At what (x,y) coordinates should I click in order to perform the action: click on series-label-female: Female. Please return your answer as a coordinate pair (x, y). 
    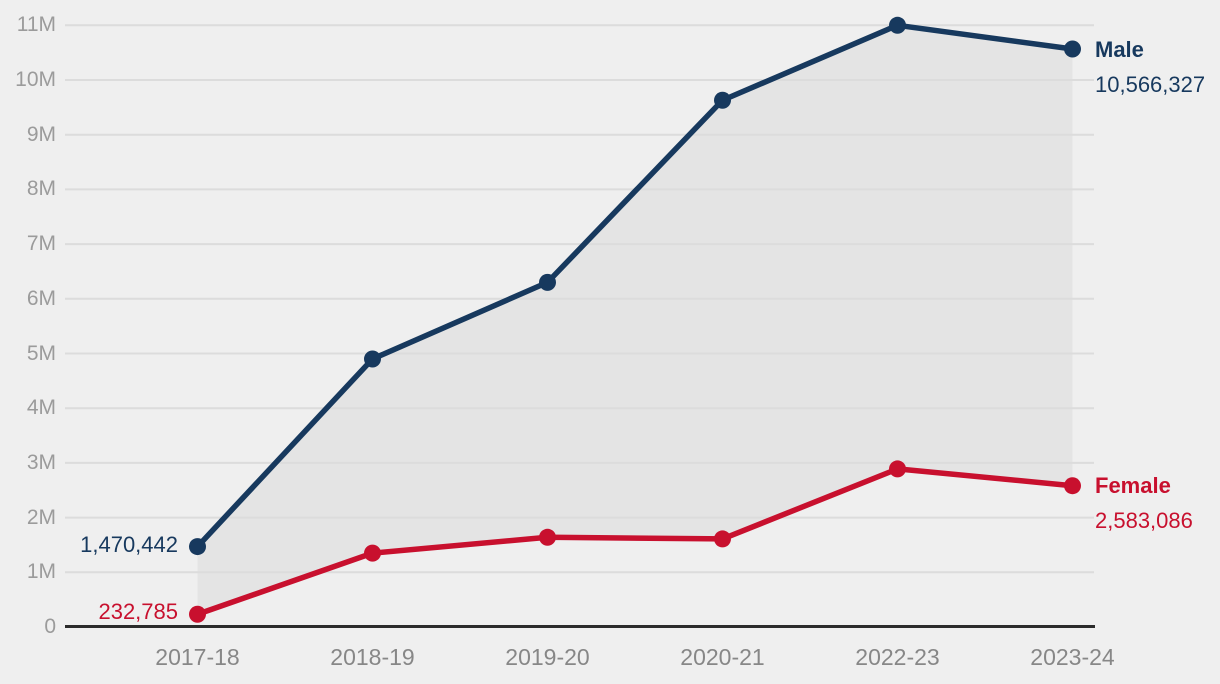
    Looking at the image, I should click on (1133, 485).